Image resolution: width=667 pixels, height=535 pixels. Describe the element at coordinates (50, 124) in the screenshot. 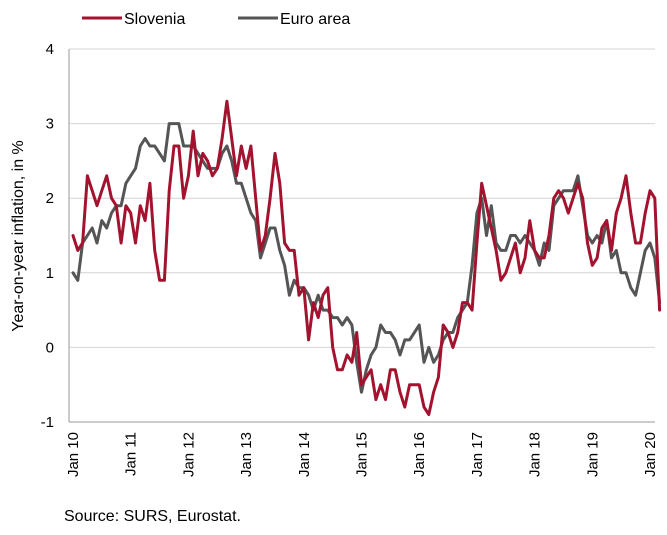

I see `y-tick-label: 3` at that location.